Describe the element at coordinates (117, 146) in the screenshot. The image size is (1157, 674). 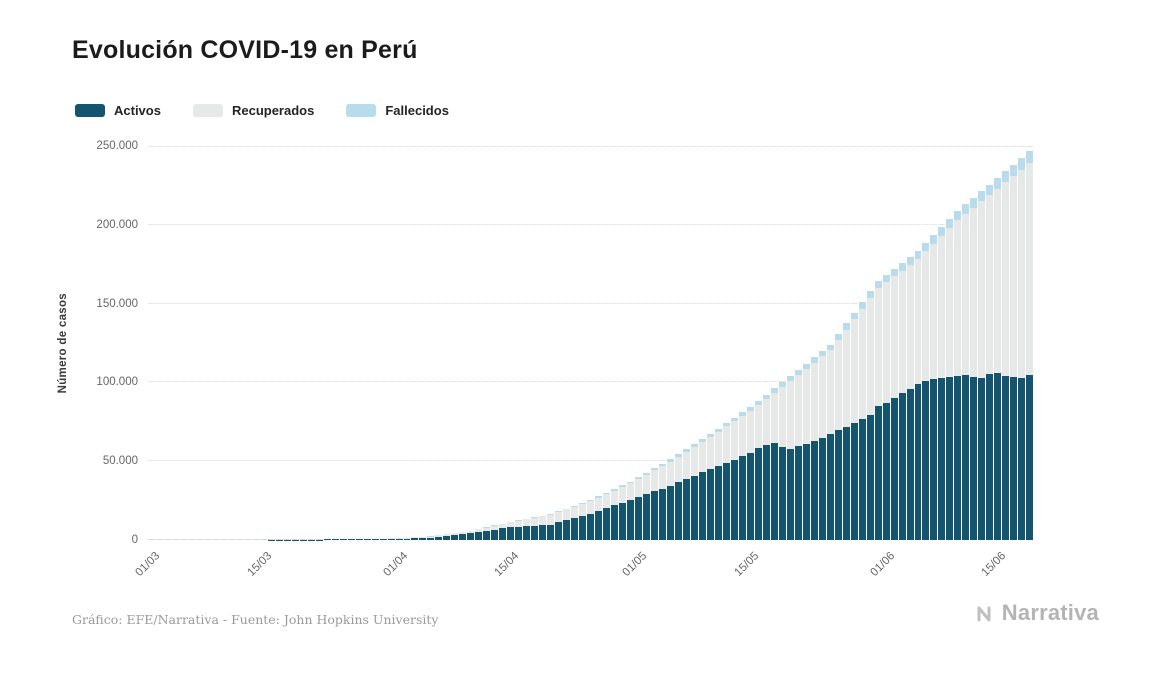
I see `y-tick-label: 250.000` at that location.